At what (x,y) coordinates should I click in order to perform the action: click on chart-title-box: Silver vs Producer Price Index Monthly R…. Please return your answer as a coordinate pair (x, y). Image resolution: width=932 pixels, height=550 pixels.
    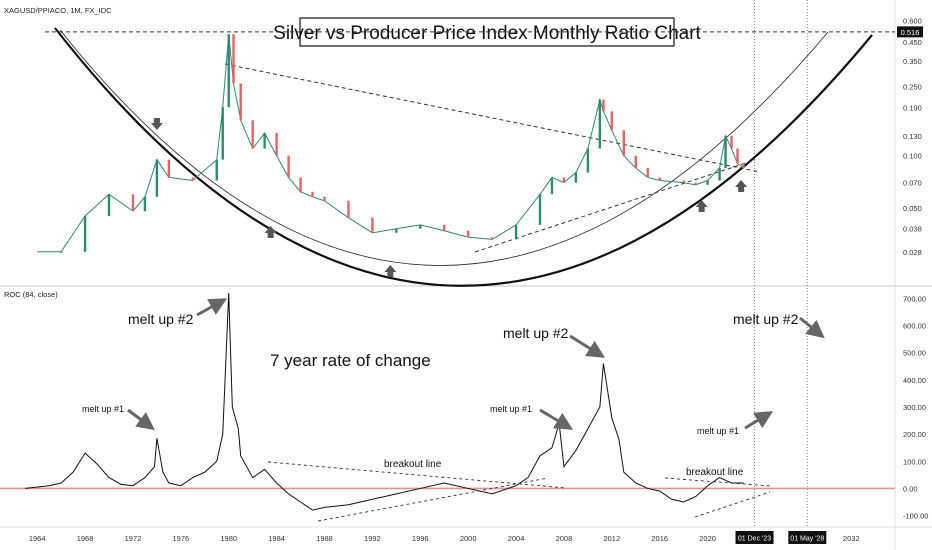
    Looking at the image, I should click on (487, 32).